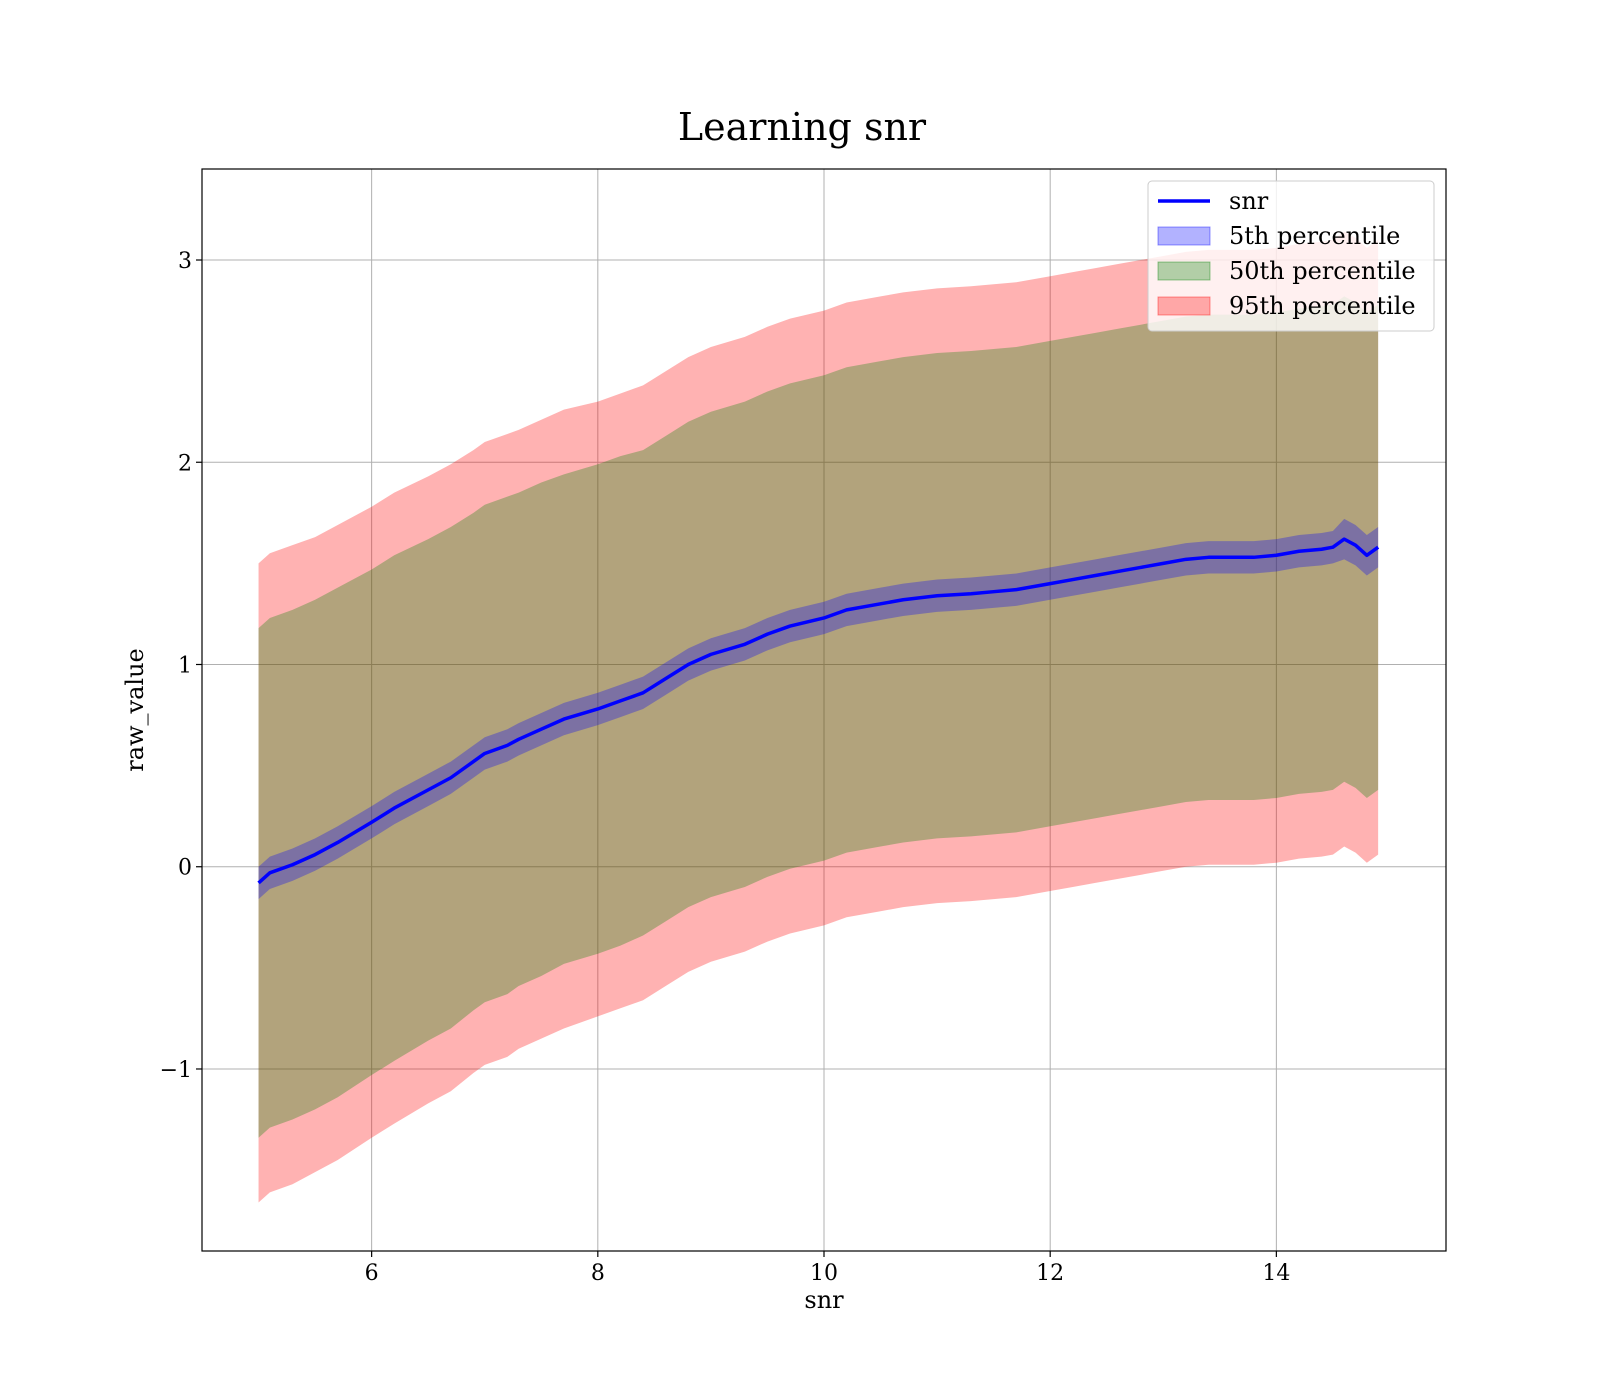  Describe the element at coordinates (1249, 201) in the screenshot. I see `legend-label: snr` at that location.